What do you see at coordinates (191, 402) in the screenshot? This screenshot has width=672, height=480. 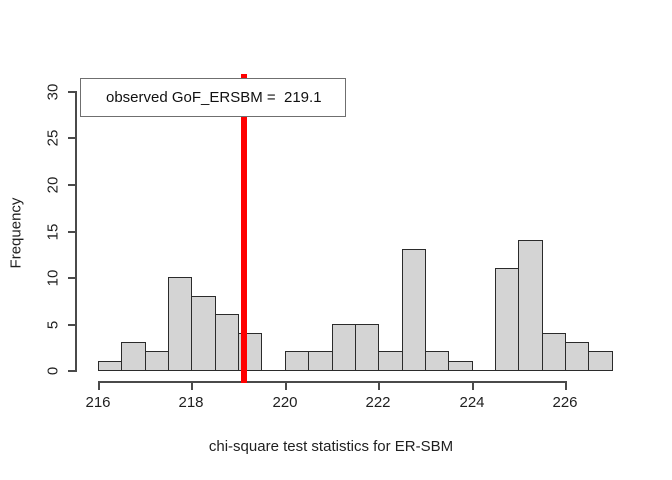 I see `x-tick-label: 218` at bounding box center [191, 402].